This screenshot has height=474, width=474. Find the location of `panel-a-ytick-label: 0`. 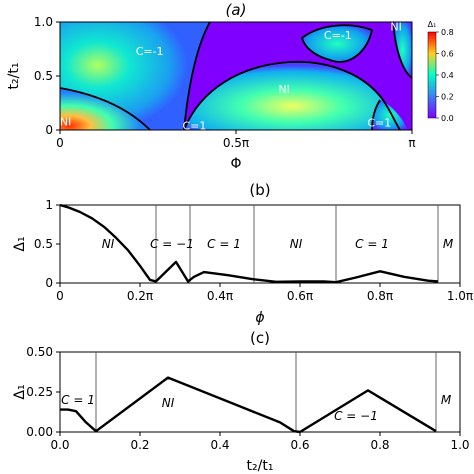

panel-a-ytick-label: 0 is located at coordinates (49, 130).